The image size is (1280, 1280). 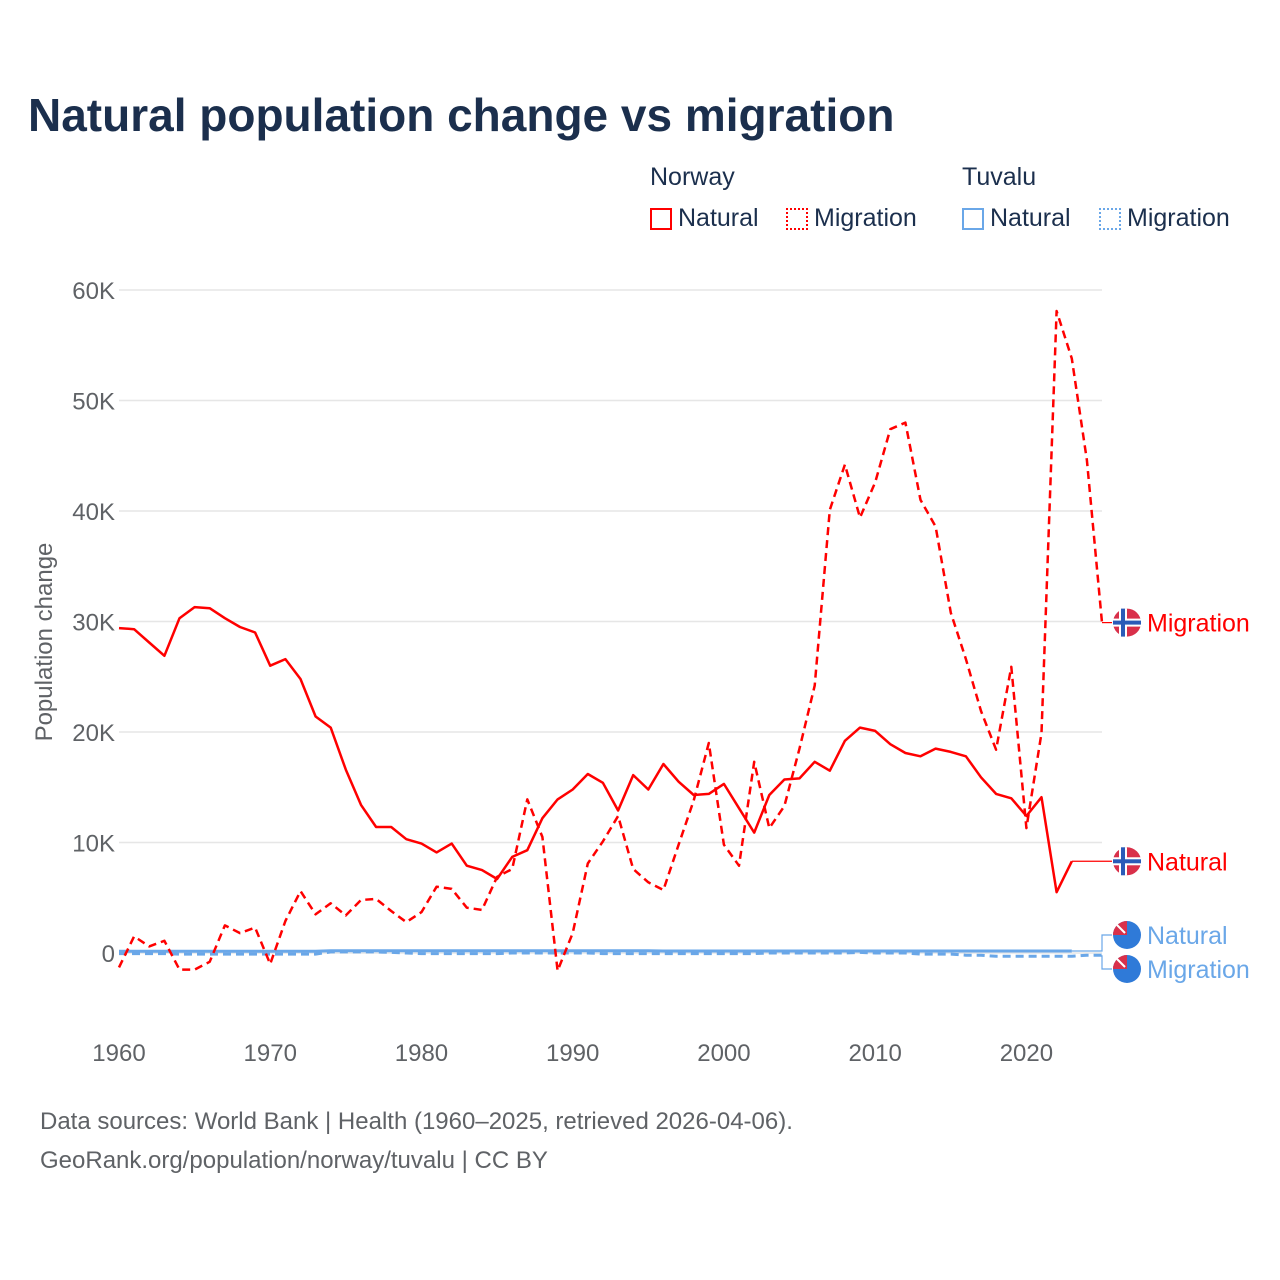 I want to click on legend-tuvalu-migration: Migration, so click(x=1164, y=218).